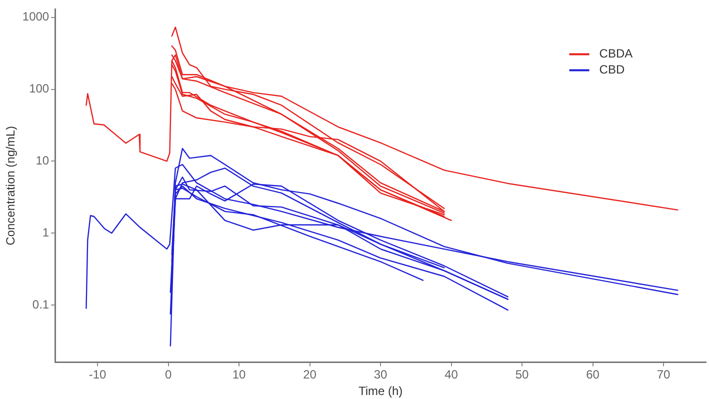  I want to click on legend-label: CBDA, so click(616, 53).